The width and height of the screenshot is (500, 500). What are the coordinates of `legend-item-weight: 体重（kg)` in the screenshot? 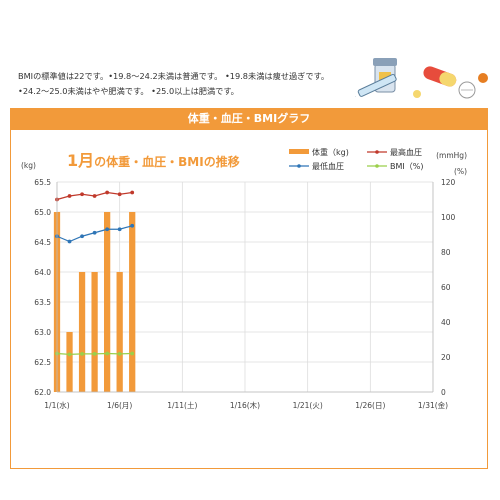 It's located at (319, 152).